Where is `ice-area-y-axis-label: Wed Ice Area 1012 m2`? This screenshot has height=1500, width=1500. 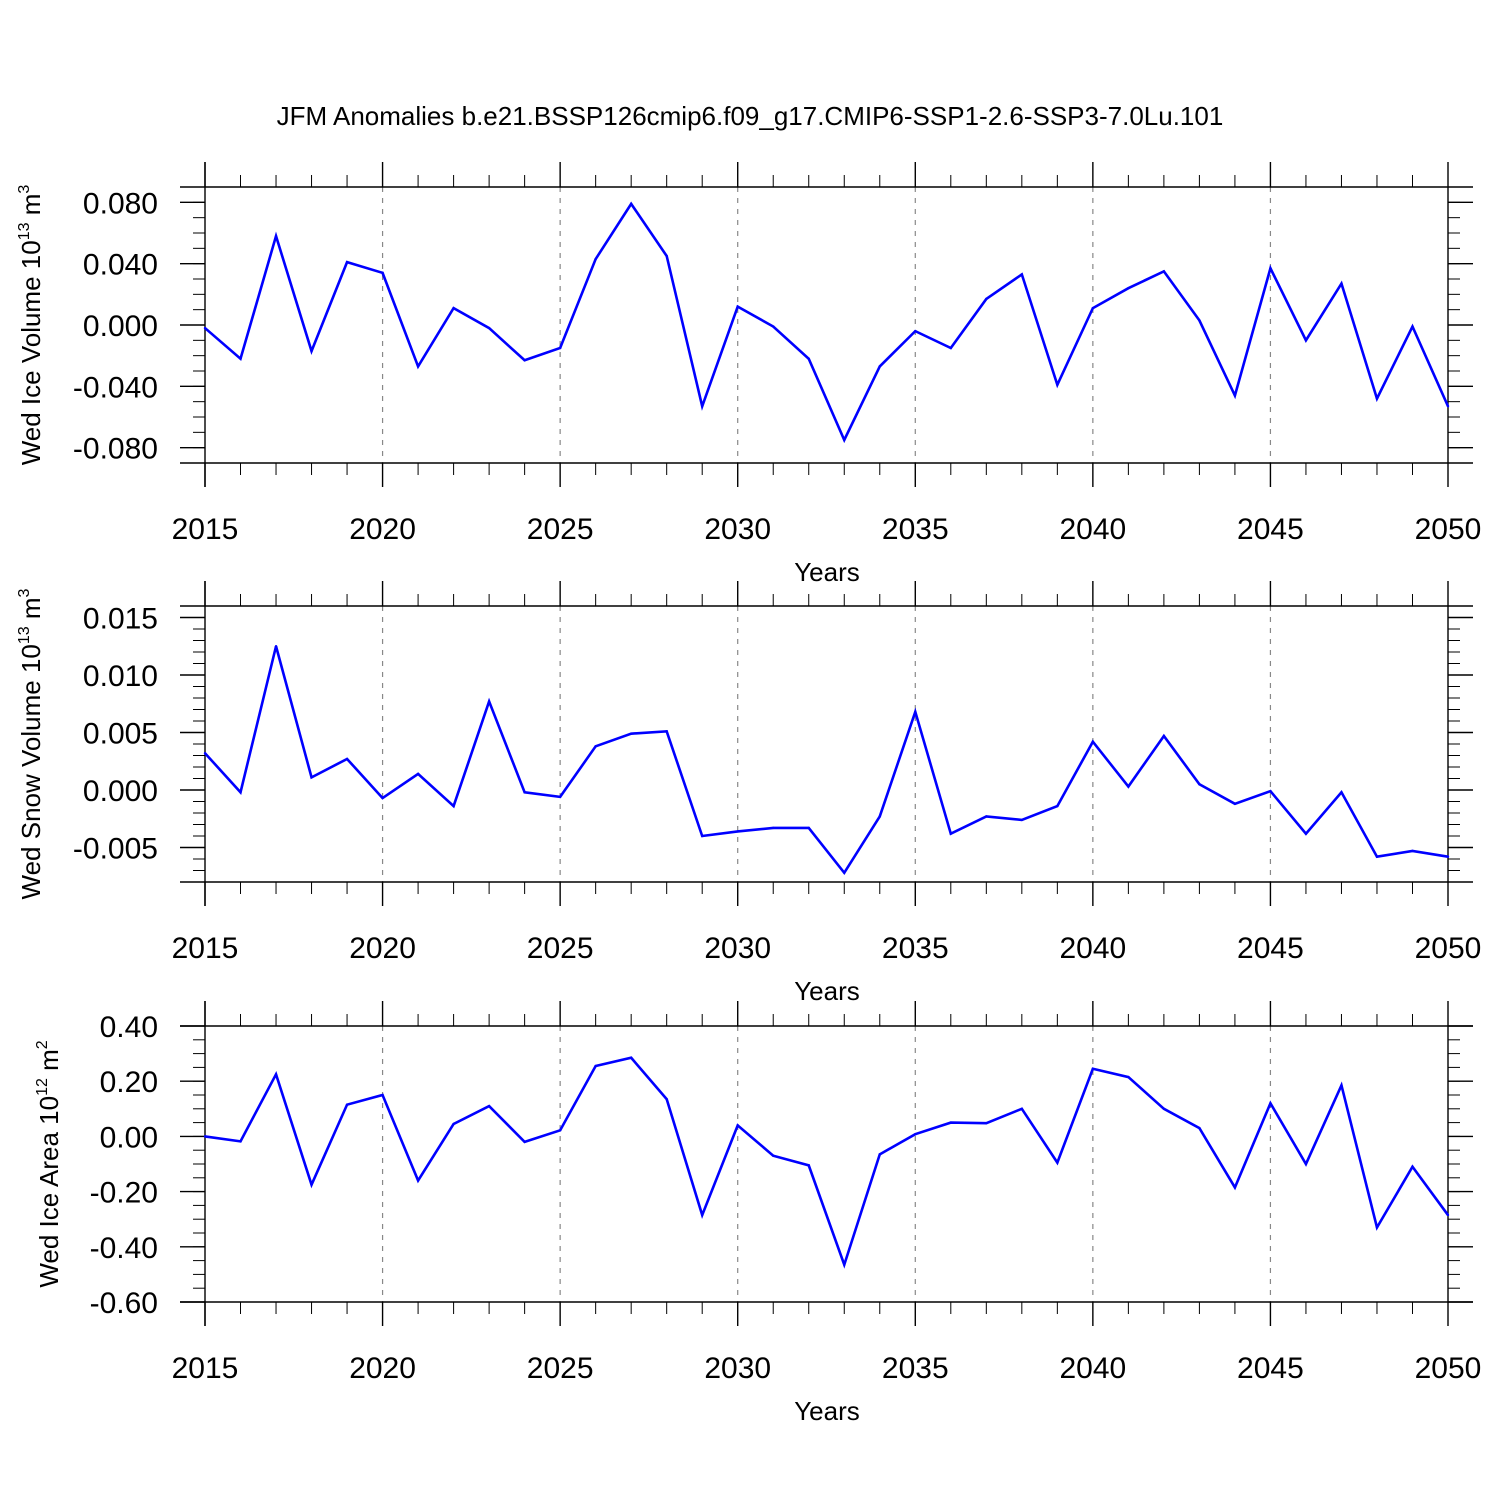 ice-area-y-axis-label: Wed Ice Area 1012 m2 is located at coordinates (49, 1163).